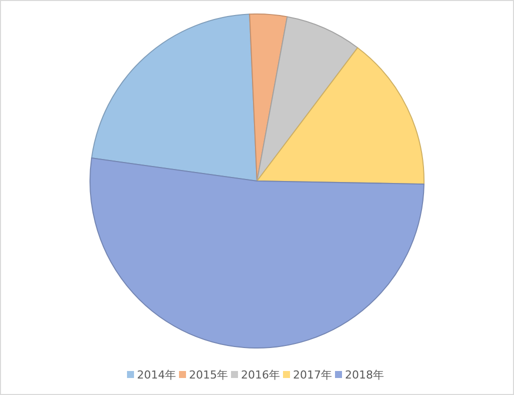 Image resolution: width=514 pixels, height=395 pixels. What do you see at coordinates (260, 375) in the screenshot?
I see `legend-label: 2016年` at bounding box center [260, 375].